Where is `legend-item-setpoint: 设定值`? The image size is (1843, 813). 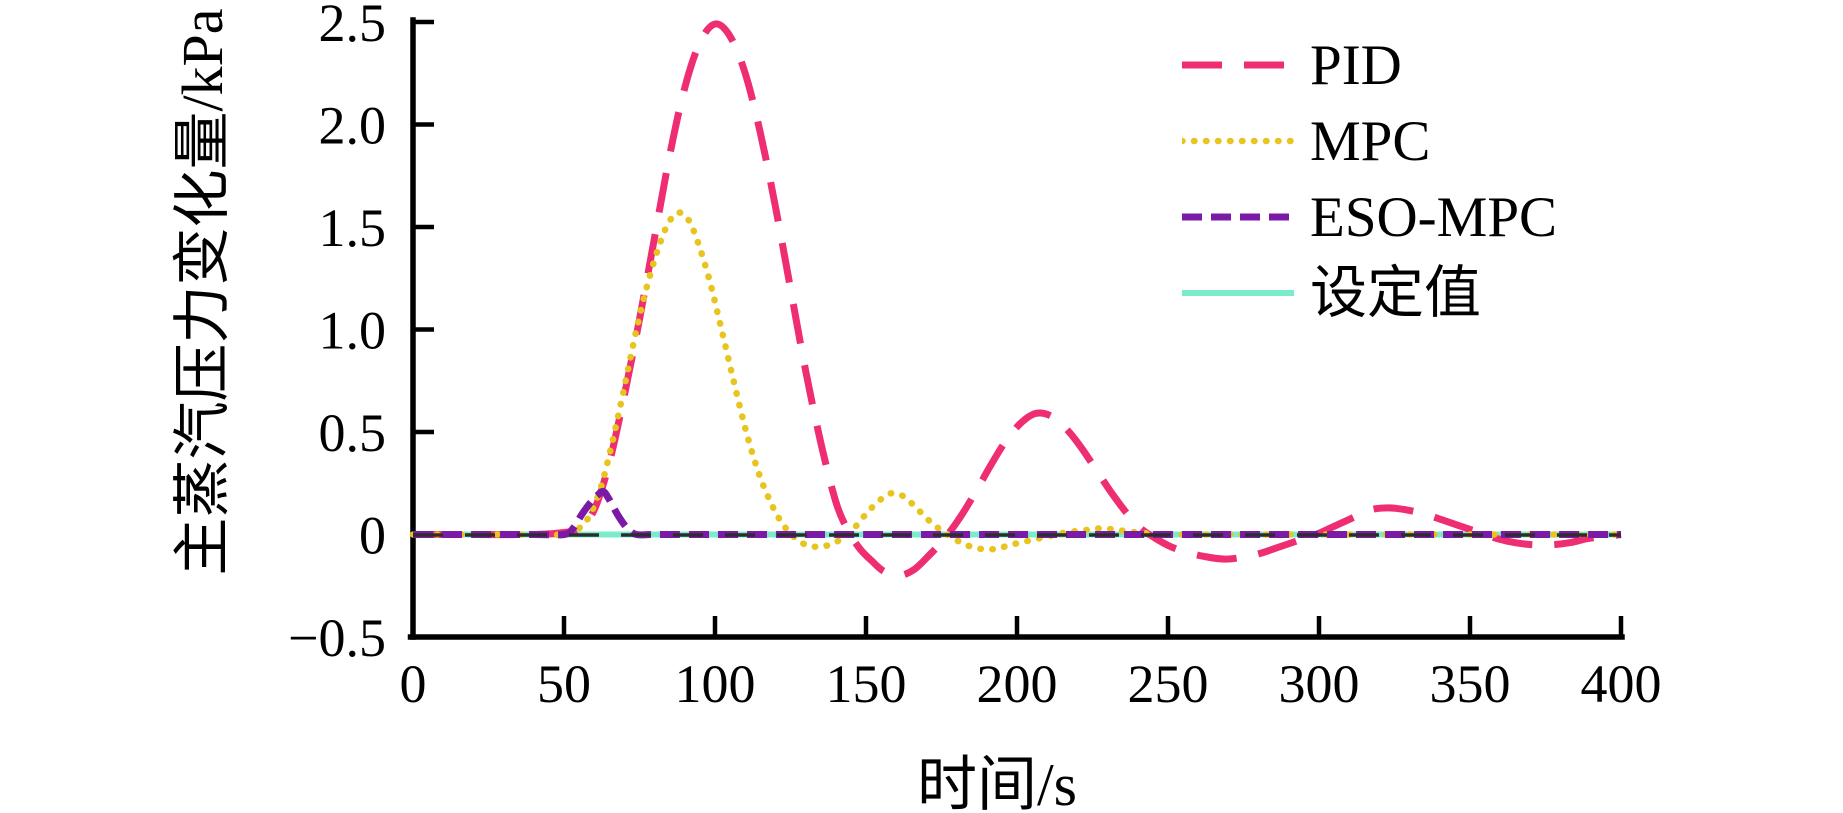
legend-item-setpoint: 设定值 is located at coordinates (1369, 293).